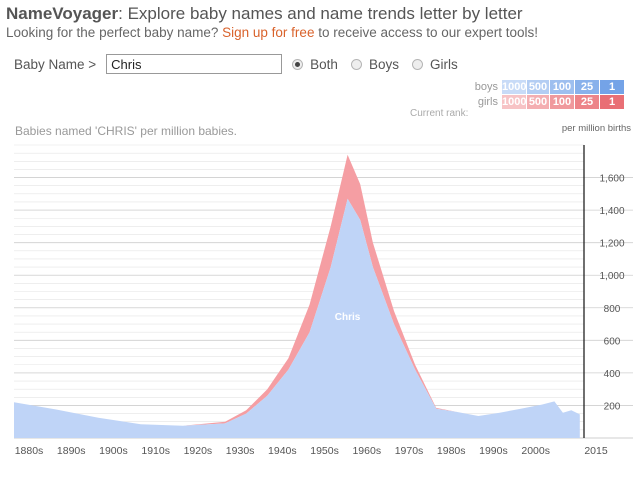 Image resolution: width=633 pixels, height=477 pixels. Describe the element at coordinates (611, 179) in the screenshot. I see `y-tick-label: 1,600` at that location.